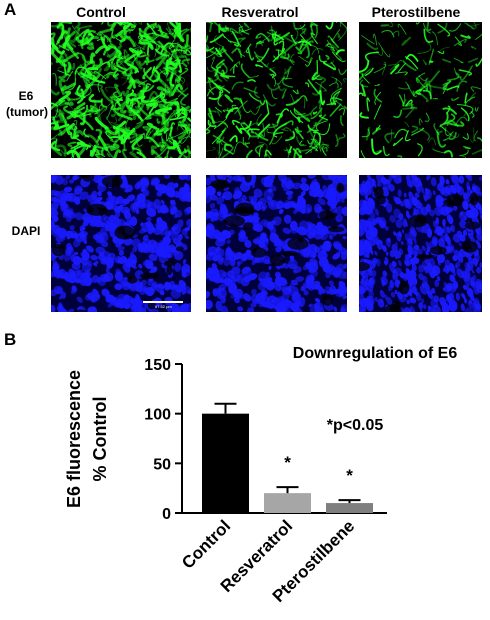 The height and width of the screenshot is (620, 490). Describe the element at coordinates (420, 90) in the screenshot. I see `micrograph-e6-pterostilbene` at that location.